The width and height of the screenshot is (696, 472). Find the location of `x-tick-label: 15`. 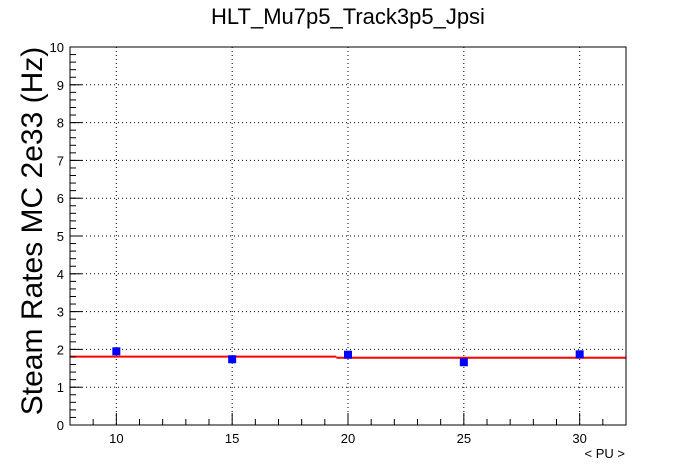

x-tick-label: 15 is located at coordinates (232, 438).